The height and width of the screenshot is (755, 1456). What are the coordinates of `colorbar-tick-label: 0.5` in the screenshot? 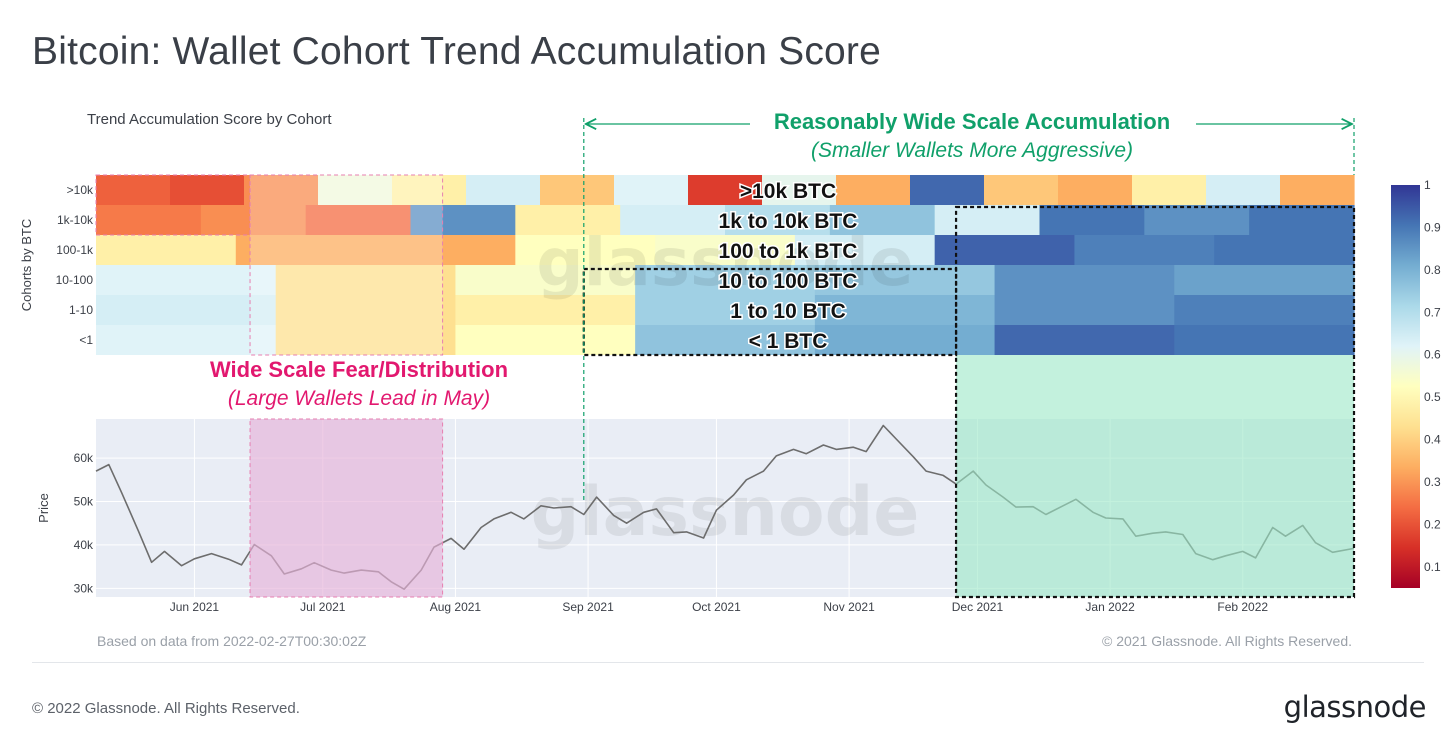 It's located at (1432, 397).